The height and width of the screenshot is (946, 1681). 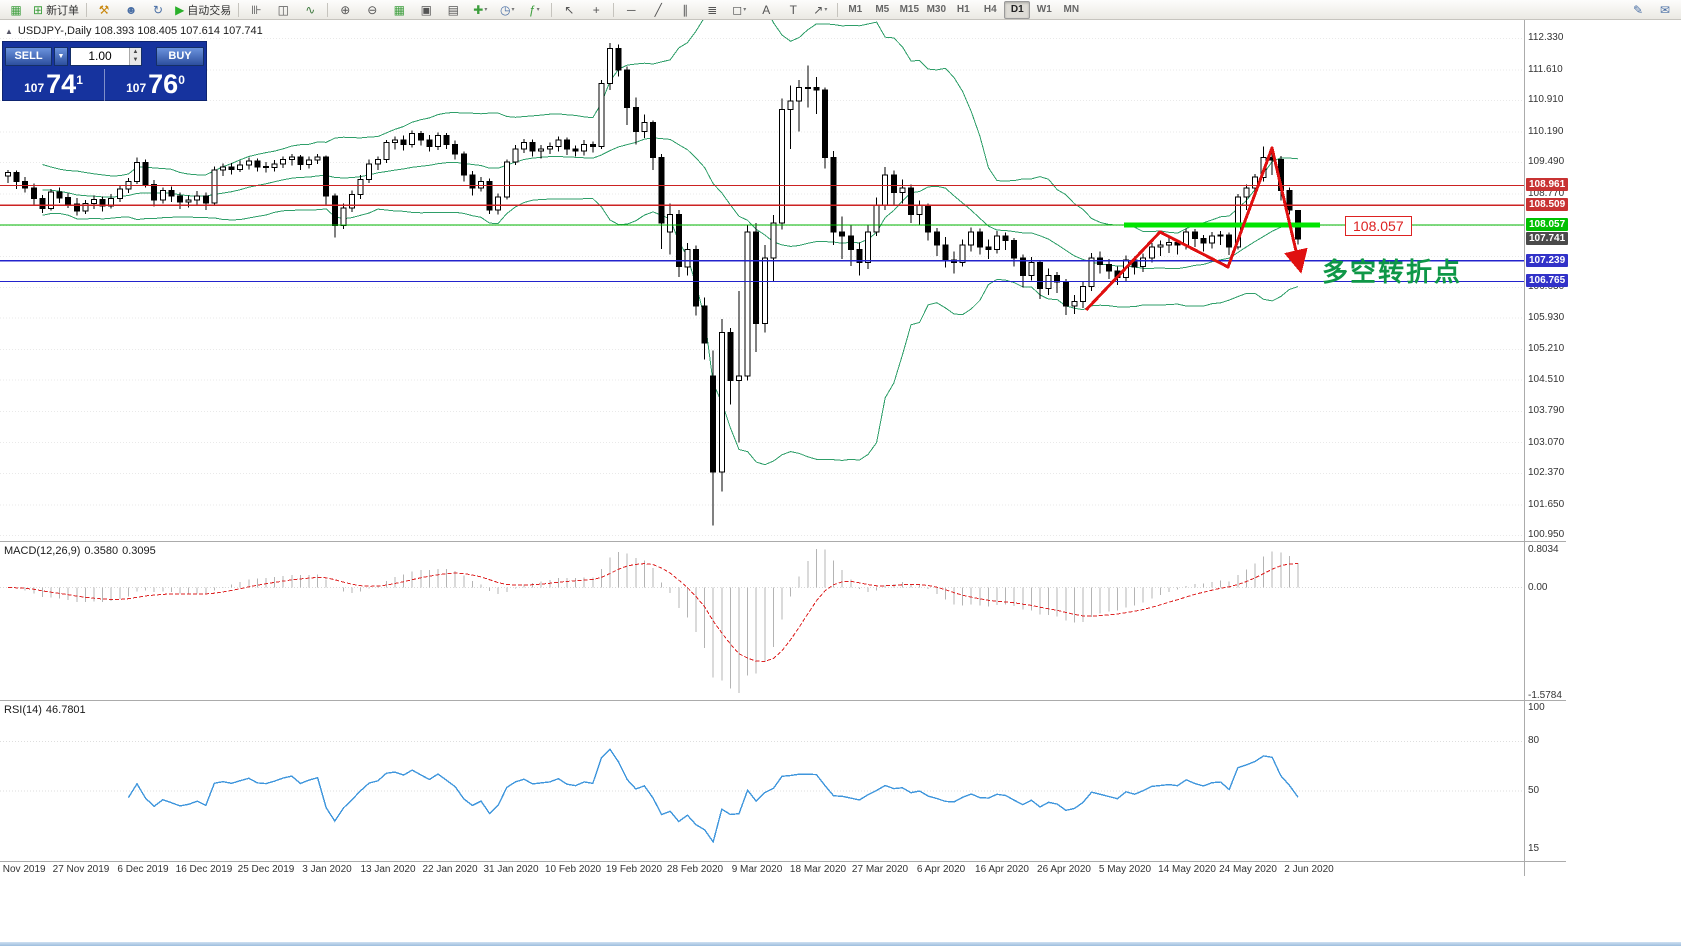 I want to click on volume-input: 1.00 ▲ ▼, so click(x=106, y=56).